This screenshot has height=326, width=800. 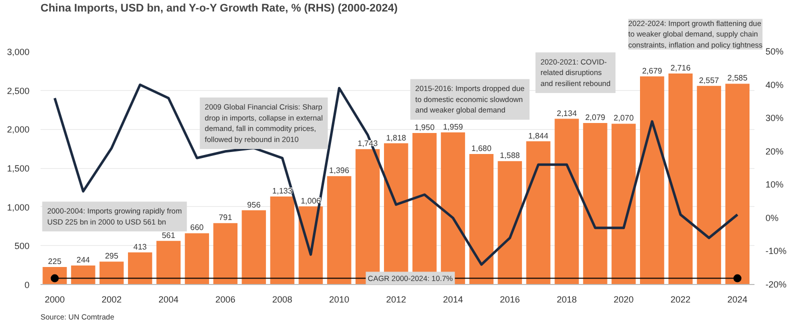 What do you see at coordinates (737, 78) in the screenshot?
I see `data-label: 2,585` at bounding box center [737, 78].